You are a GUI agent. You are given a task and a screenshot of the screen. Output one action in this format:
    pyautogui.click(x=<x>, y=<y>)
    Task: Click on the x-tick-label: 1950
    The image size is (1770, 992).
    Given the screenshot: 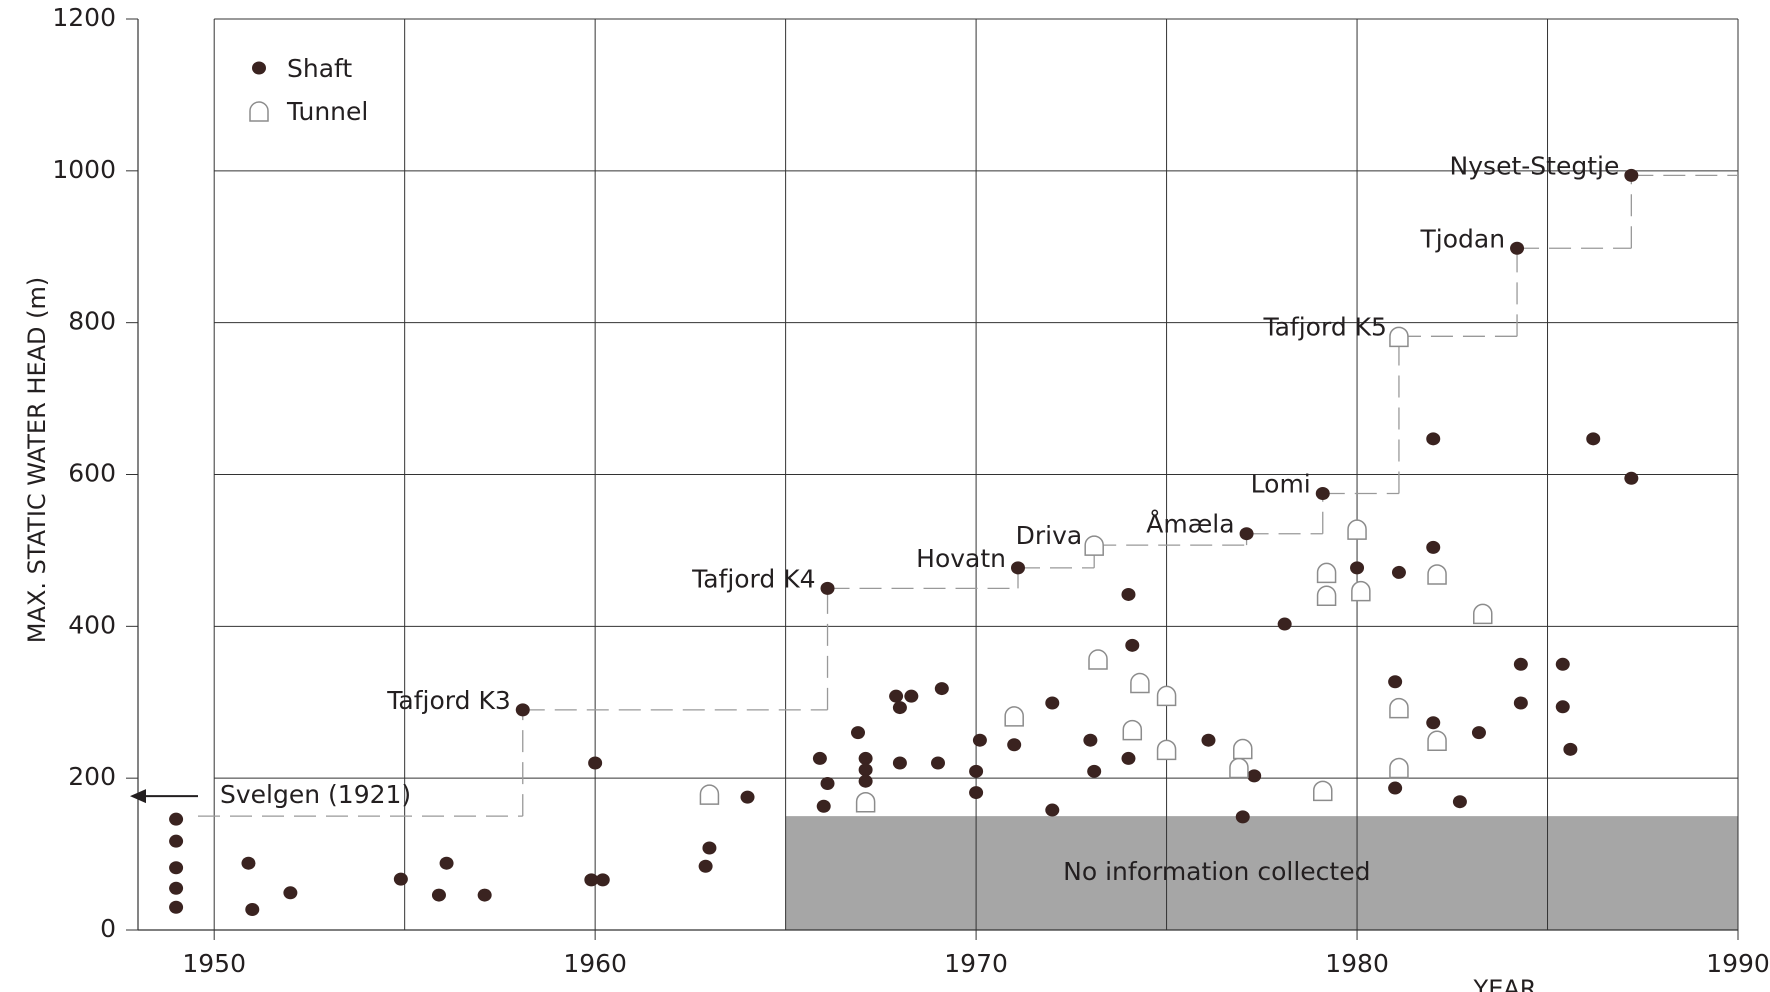 What is the action you would take?
    pyautogui.click(x=214, y=963)
    